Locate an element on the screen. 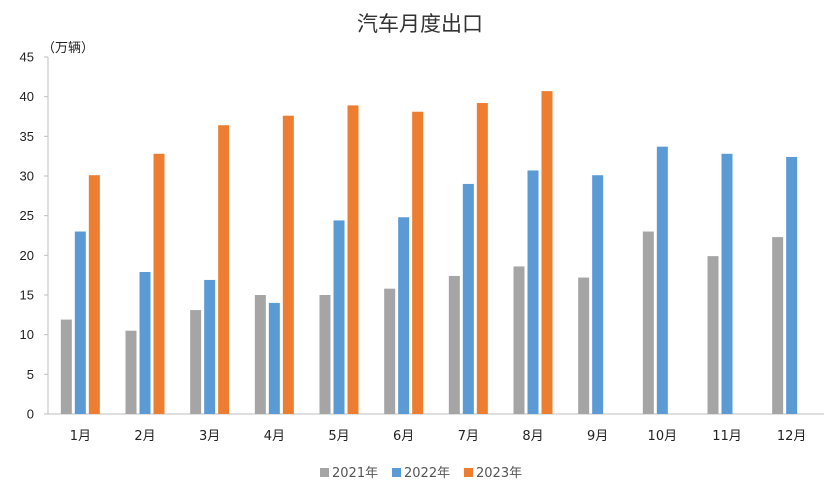 Image resolution: width=832 pixels, height=496 pixels. y-tick-label: 30 is located at coordinates (27, 176).